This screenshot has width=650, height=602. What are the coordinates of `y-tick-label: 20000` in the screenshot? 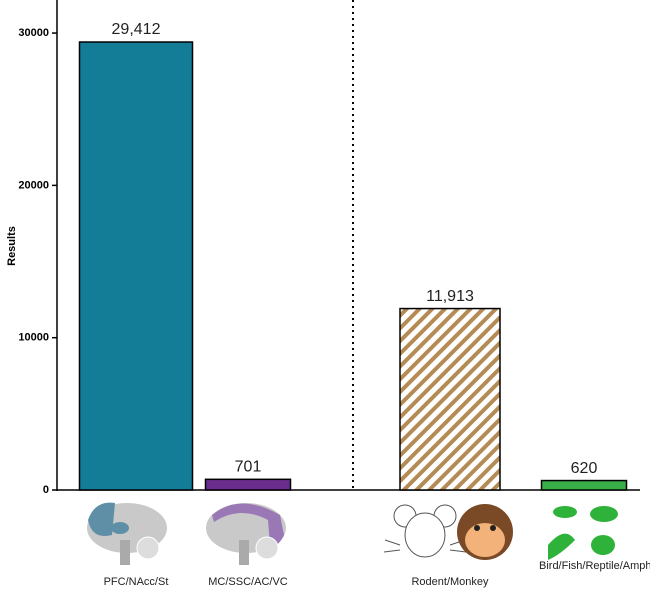 It's located at (33, 185).